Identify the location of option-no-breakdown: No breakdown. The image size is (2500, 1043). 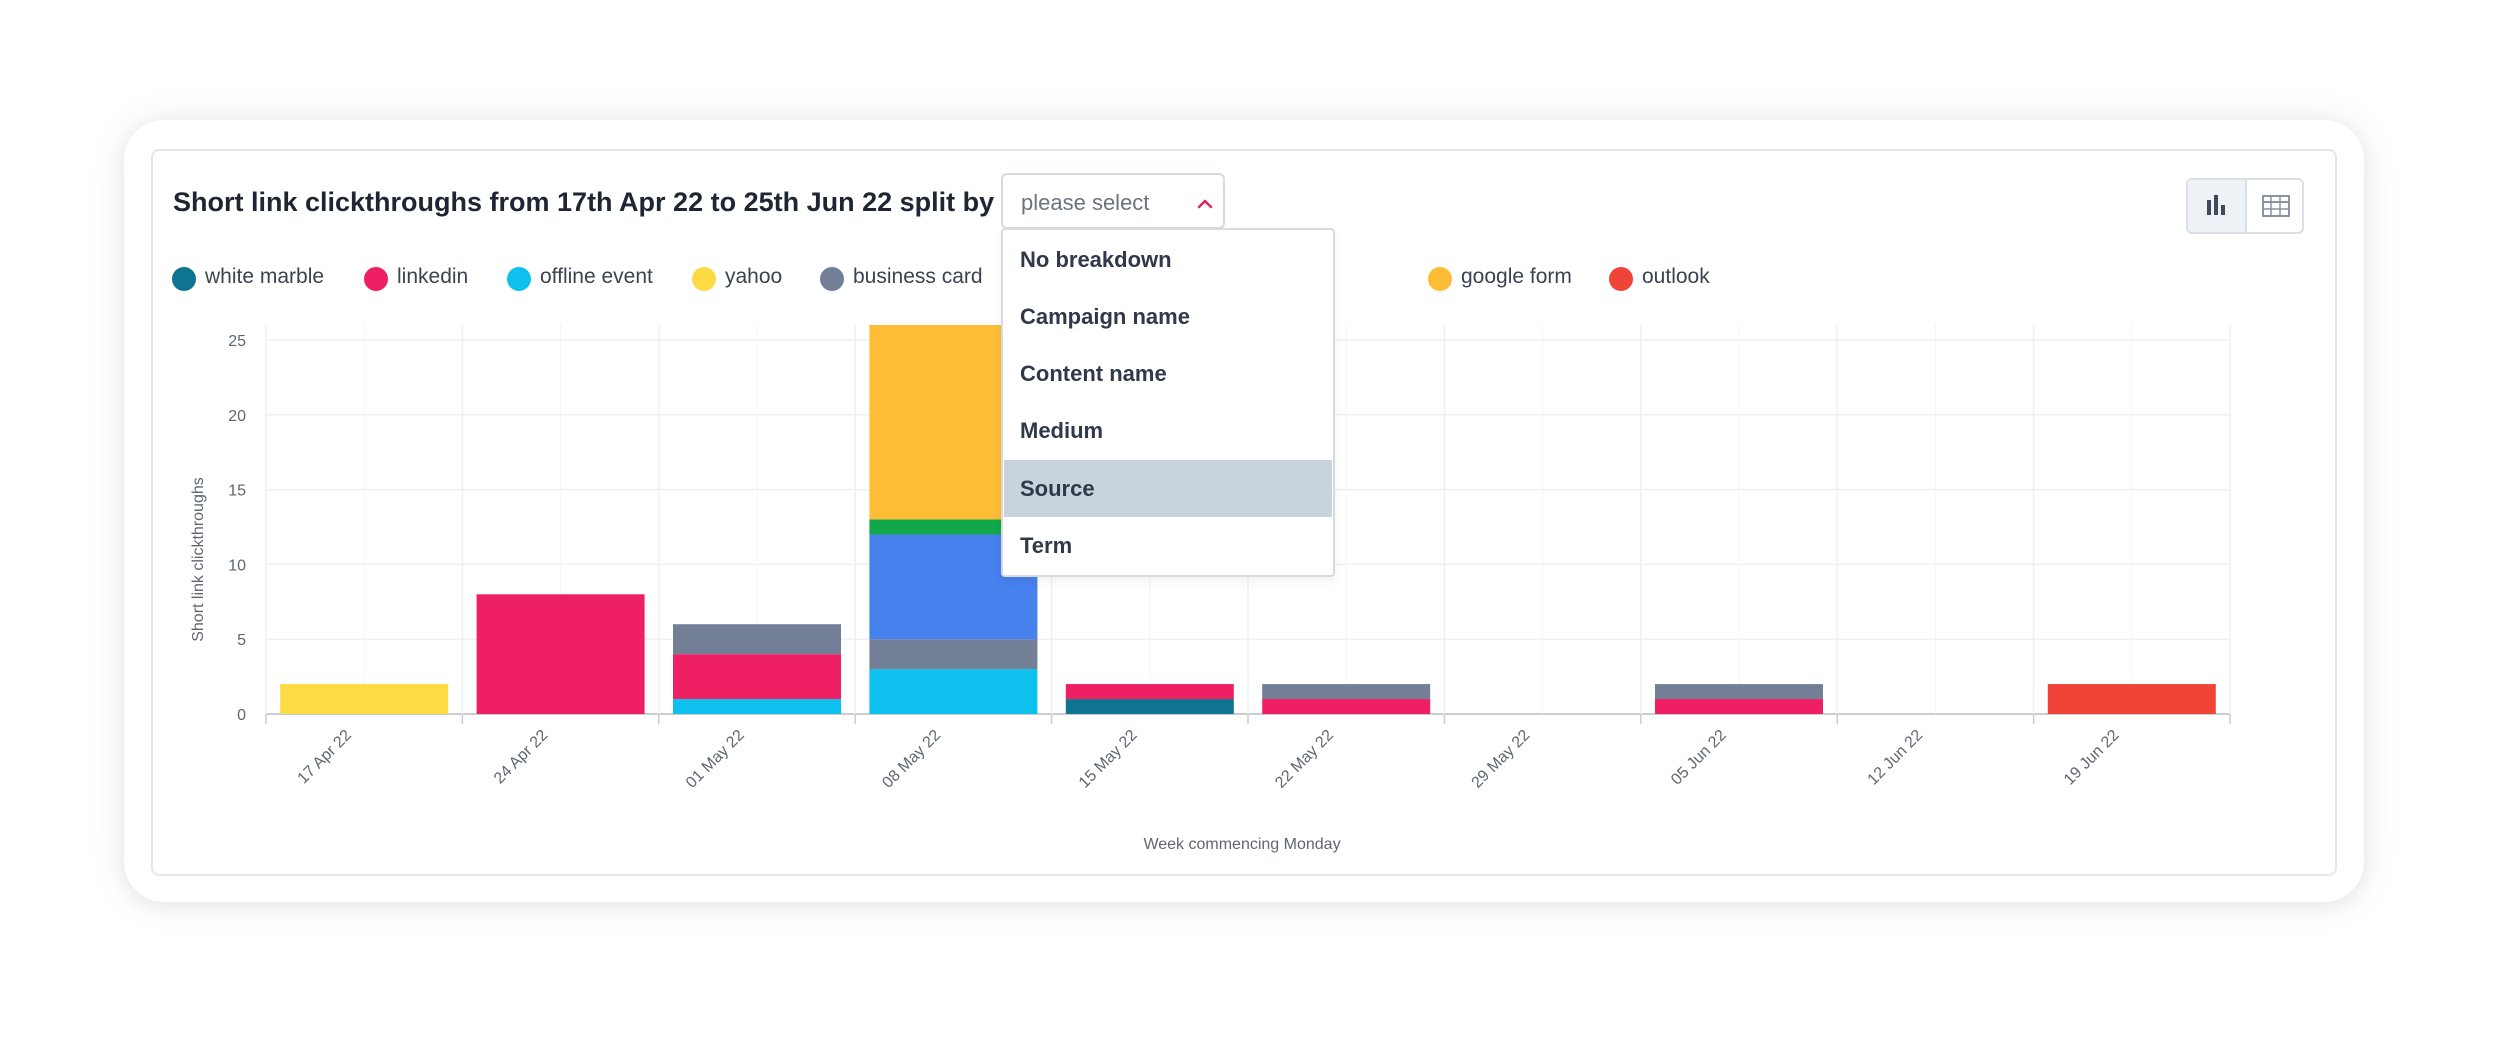
(1096, 259).